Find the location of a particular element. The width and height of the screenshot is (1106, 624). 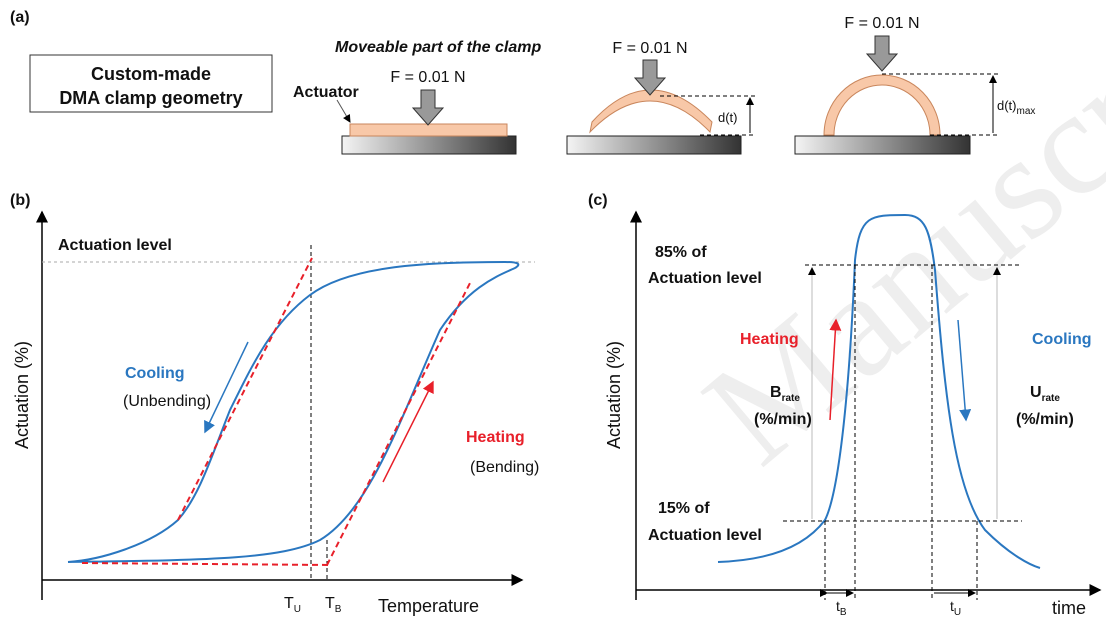

displacement-label: d(t) is located at coordinates (728, 117).